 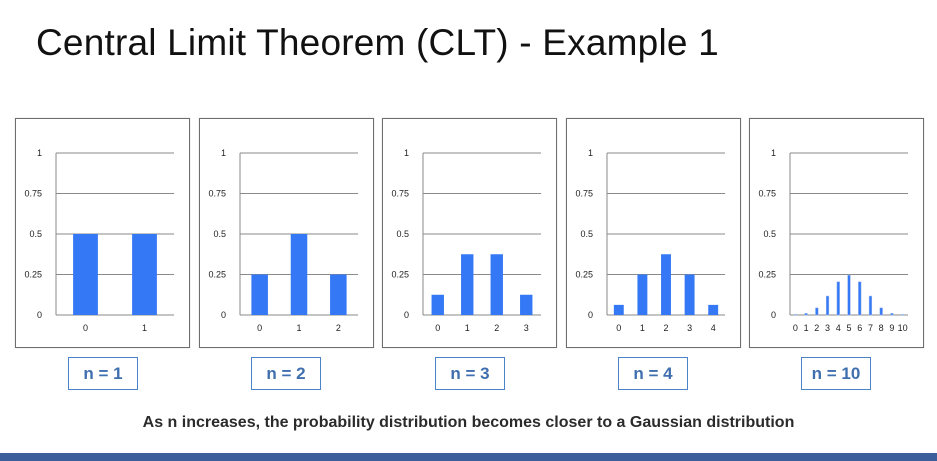 I want to click on x-tick-label: 9, so click(x=891, y=328).